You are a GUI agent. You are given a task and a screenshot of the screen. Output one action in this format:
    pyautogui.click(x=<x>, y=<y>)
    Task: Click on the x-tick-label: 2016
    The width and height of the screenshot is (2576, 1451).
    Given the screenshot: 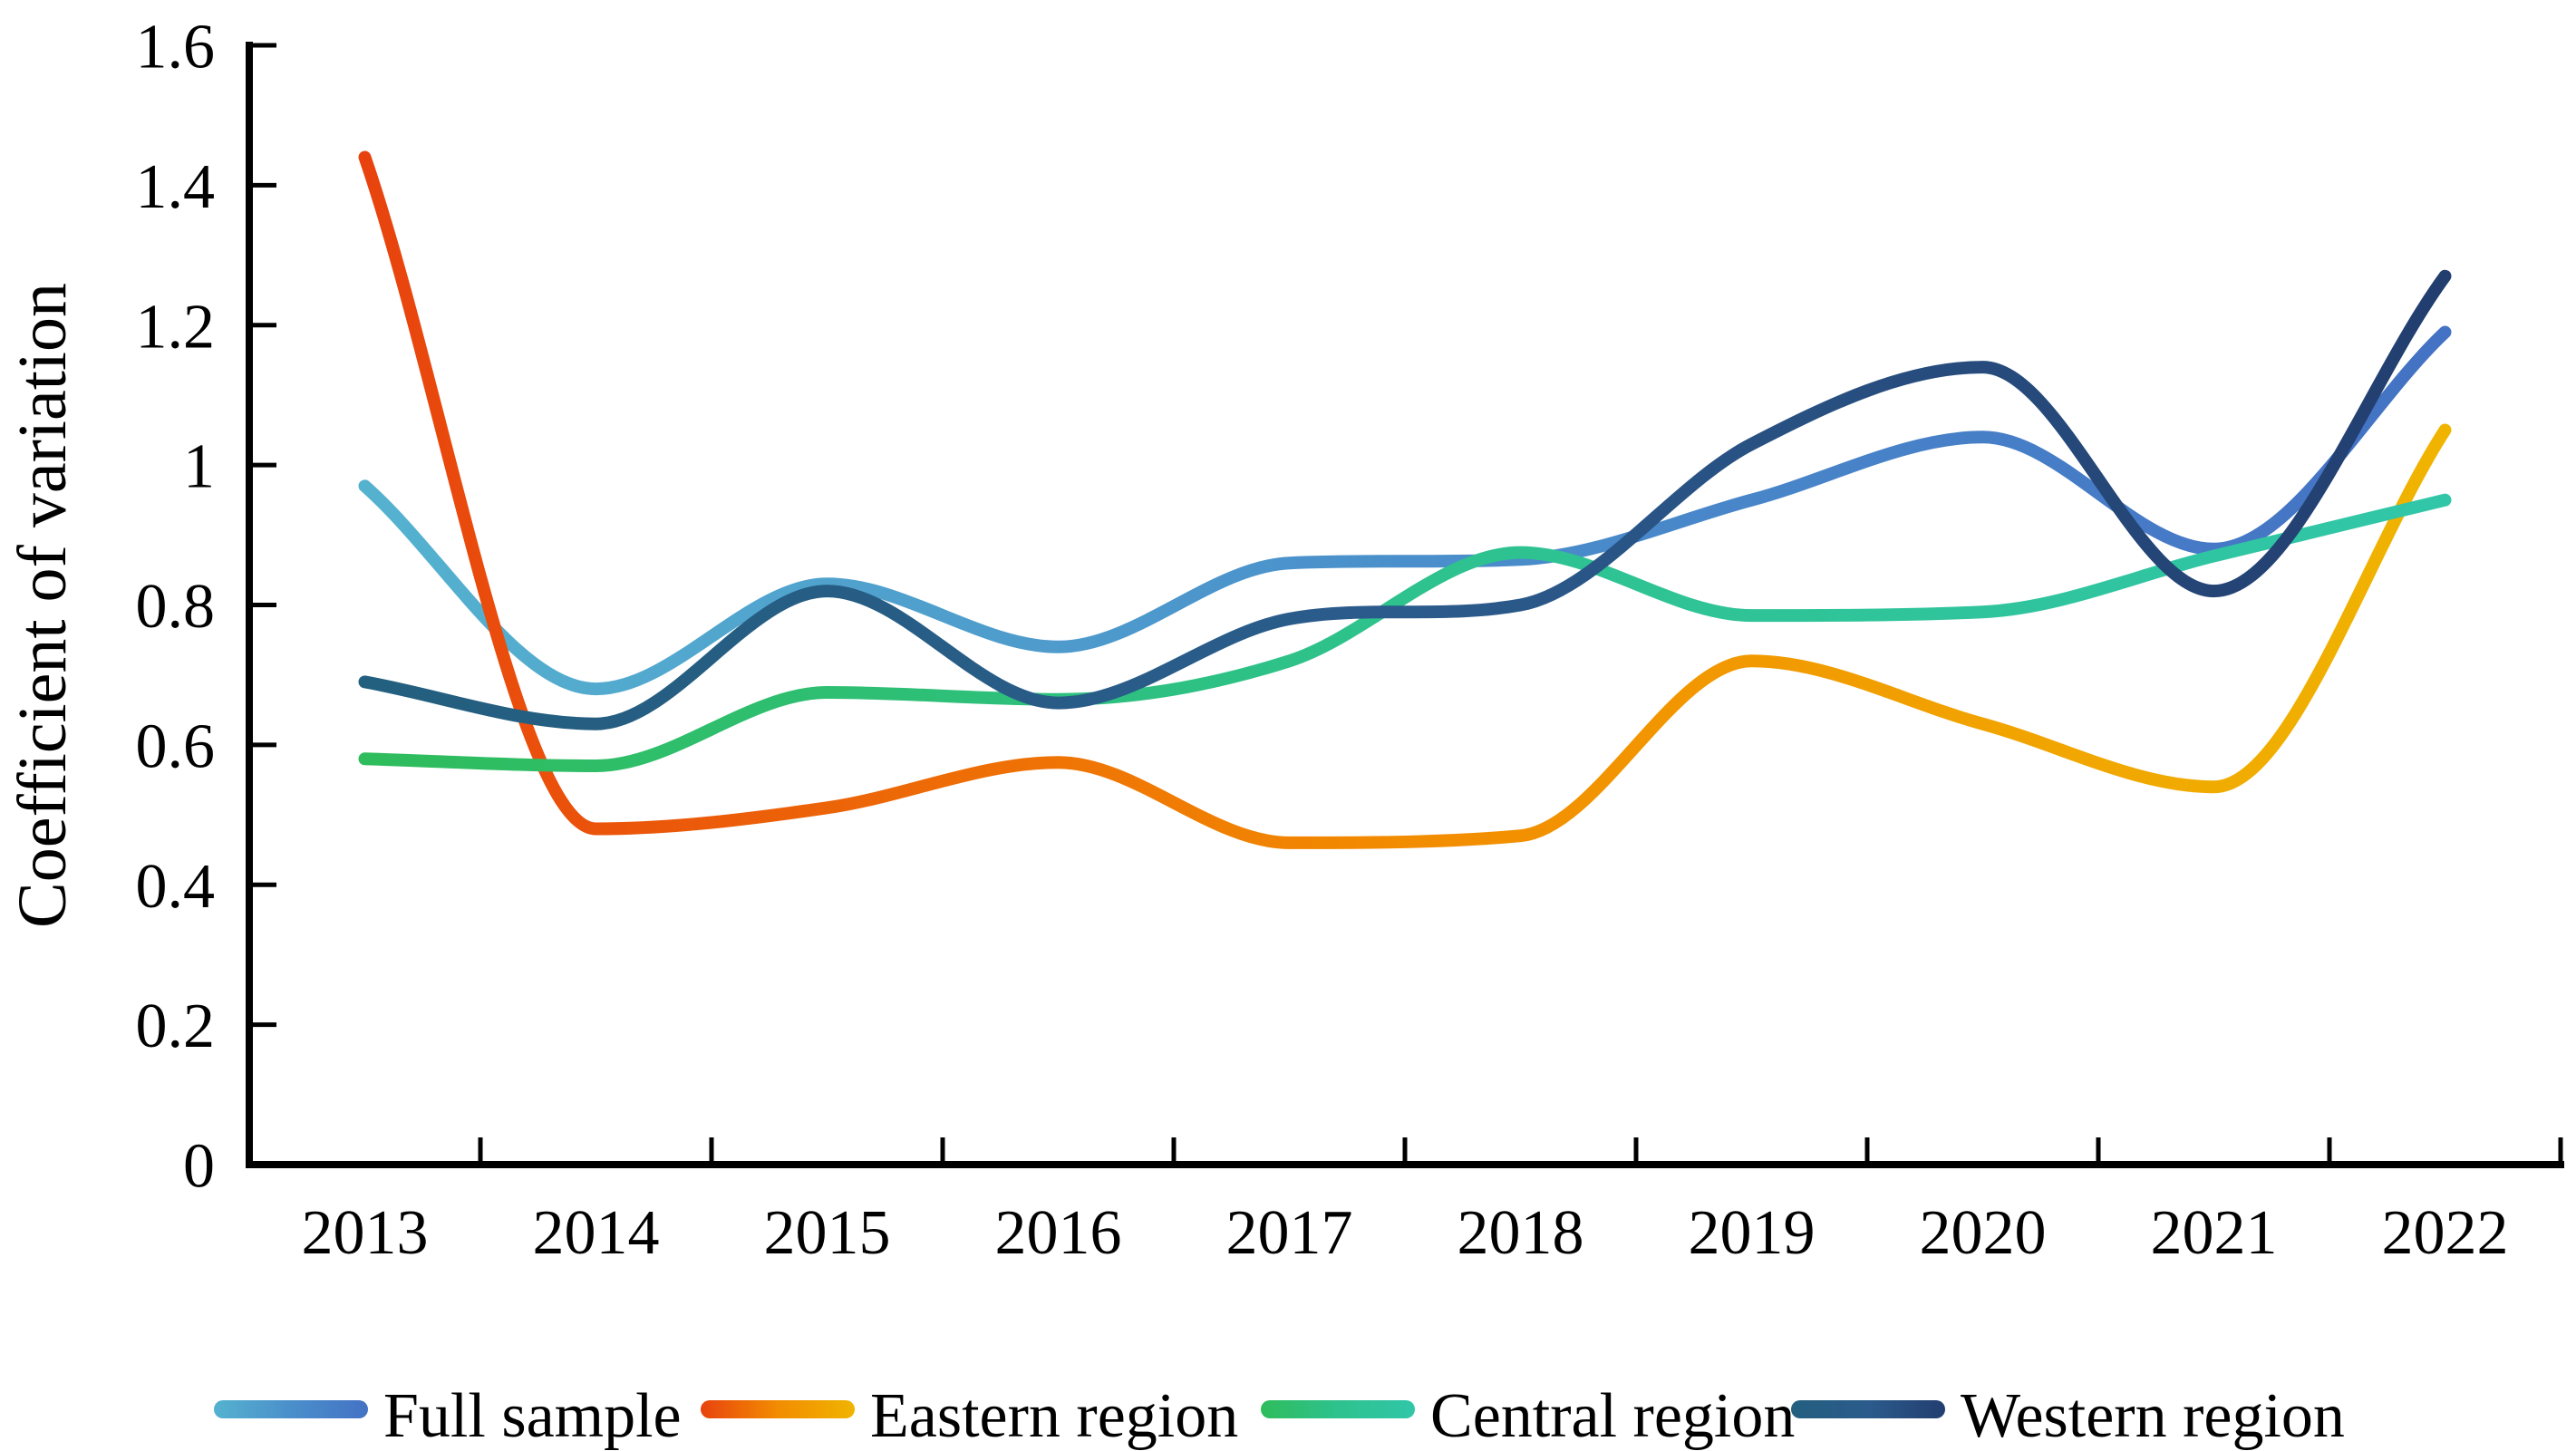 What is the action you would take?
    pyautogui.click(x=1058, y=1233)
    